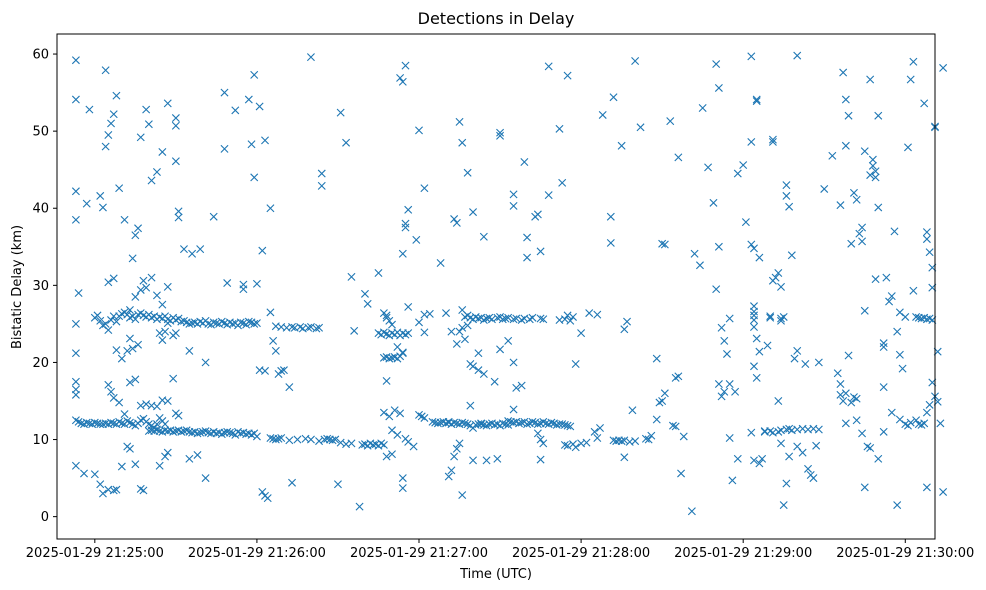  Describe the element at coordinates (45, 517) in the screenshot. I see `y-tick-label: 0` at that location.